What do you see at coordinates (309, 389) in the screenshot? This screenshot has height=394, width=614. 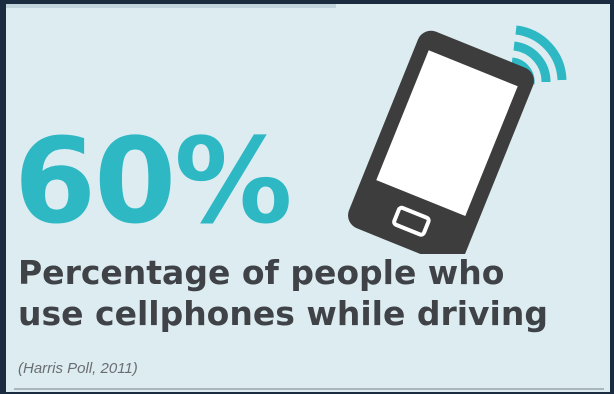 I see `bottom-divider` at bounding box center [309, 389].